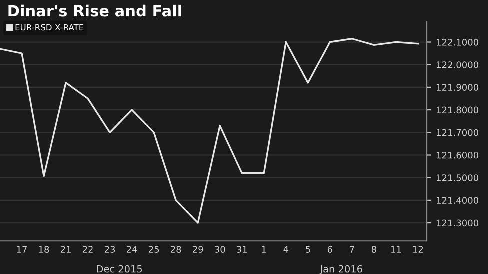 Image resolution: width=488 pixels, height=274 pixels. Describe the element at coordinates (132, 249) in the screenshot. I see `x-tick-label: 24` at that location.